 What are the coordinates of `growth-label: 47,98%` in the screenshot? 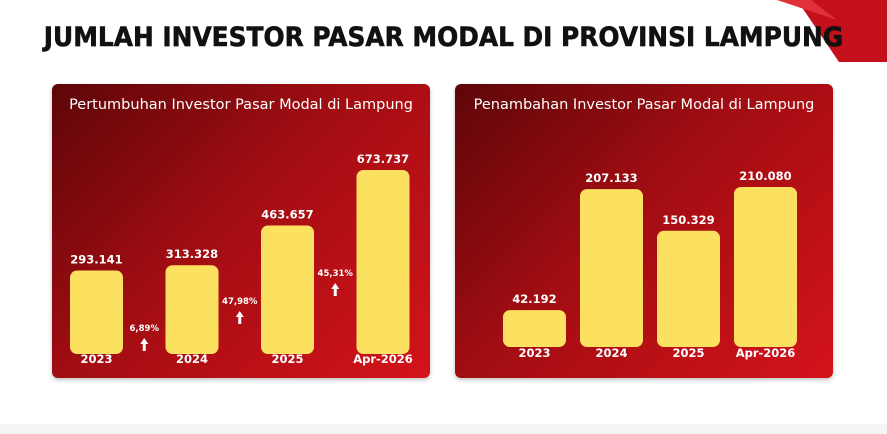 It's located at (240, 302).